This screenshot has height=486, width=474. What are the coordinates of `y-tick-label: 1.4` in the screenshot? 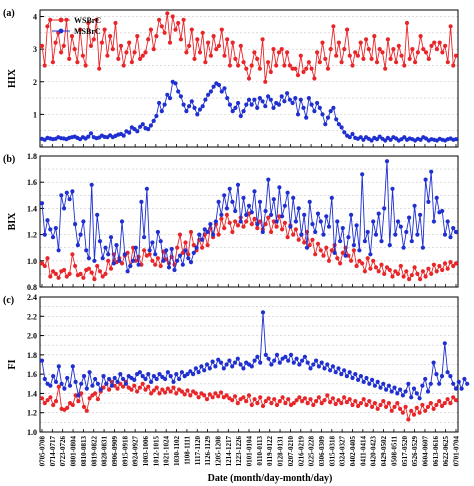 It's located at (32, 208).